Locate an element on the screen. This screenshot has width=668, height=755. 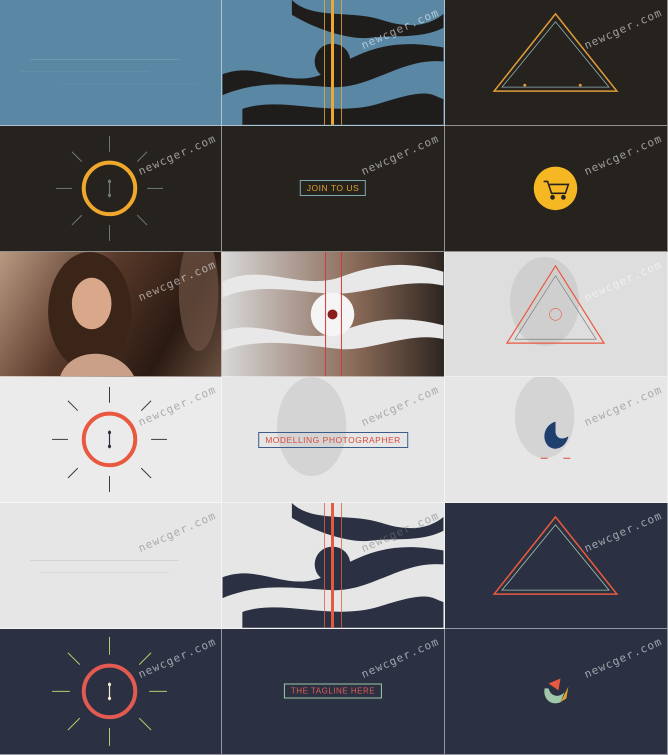
frame-14: newcger.com is located at coordinates (333, 566).